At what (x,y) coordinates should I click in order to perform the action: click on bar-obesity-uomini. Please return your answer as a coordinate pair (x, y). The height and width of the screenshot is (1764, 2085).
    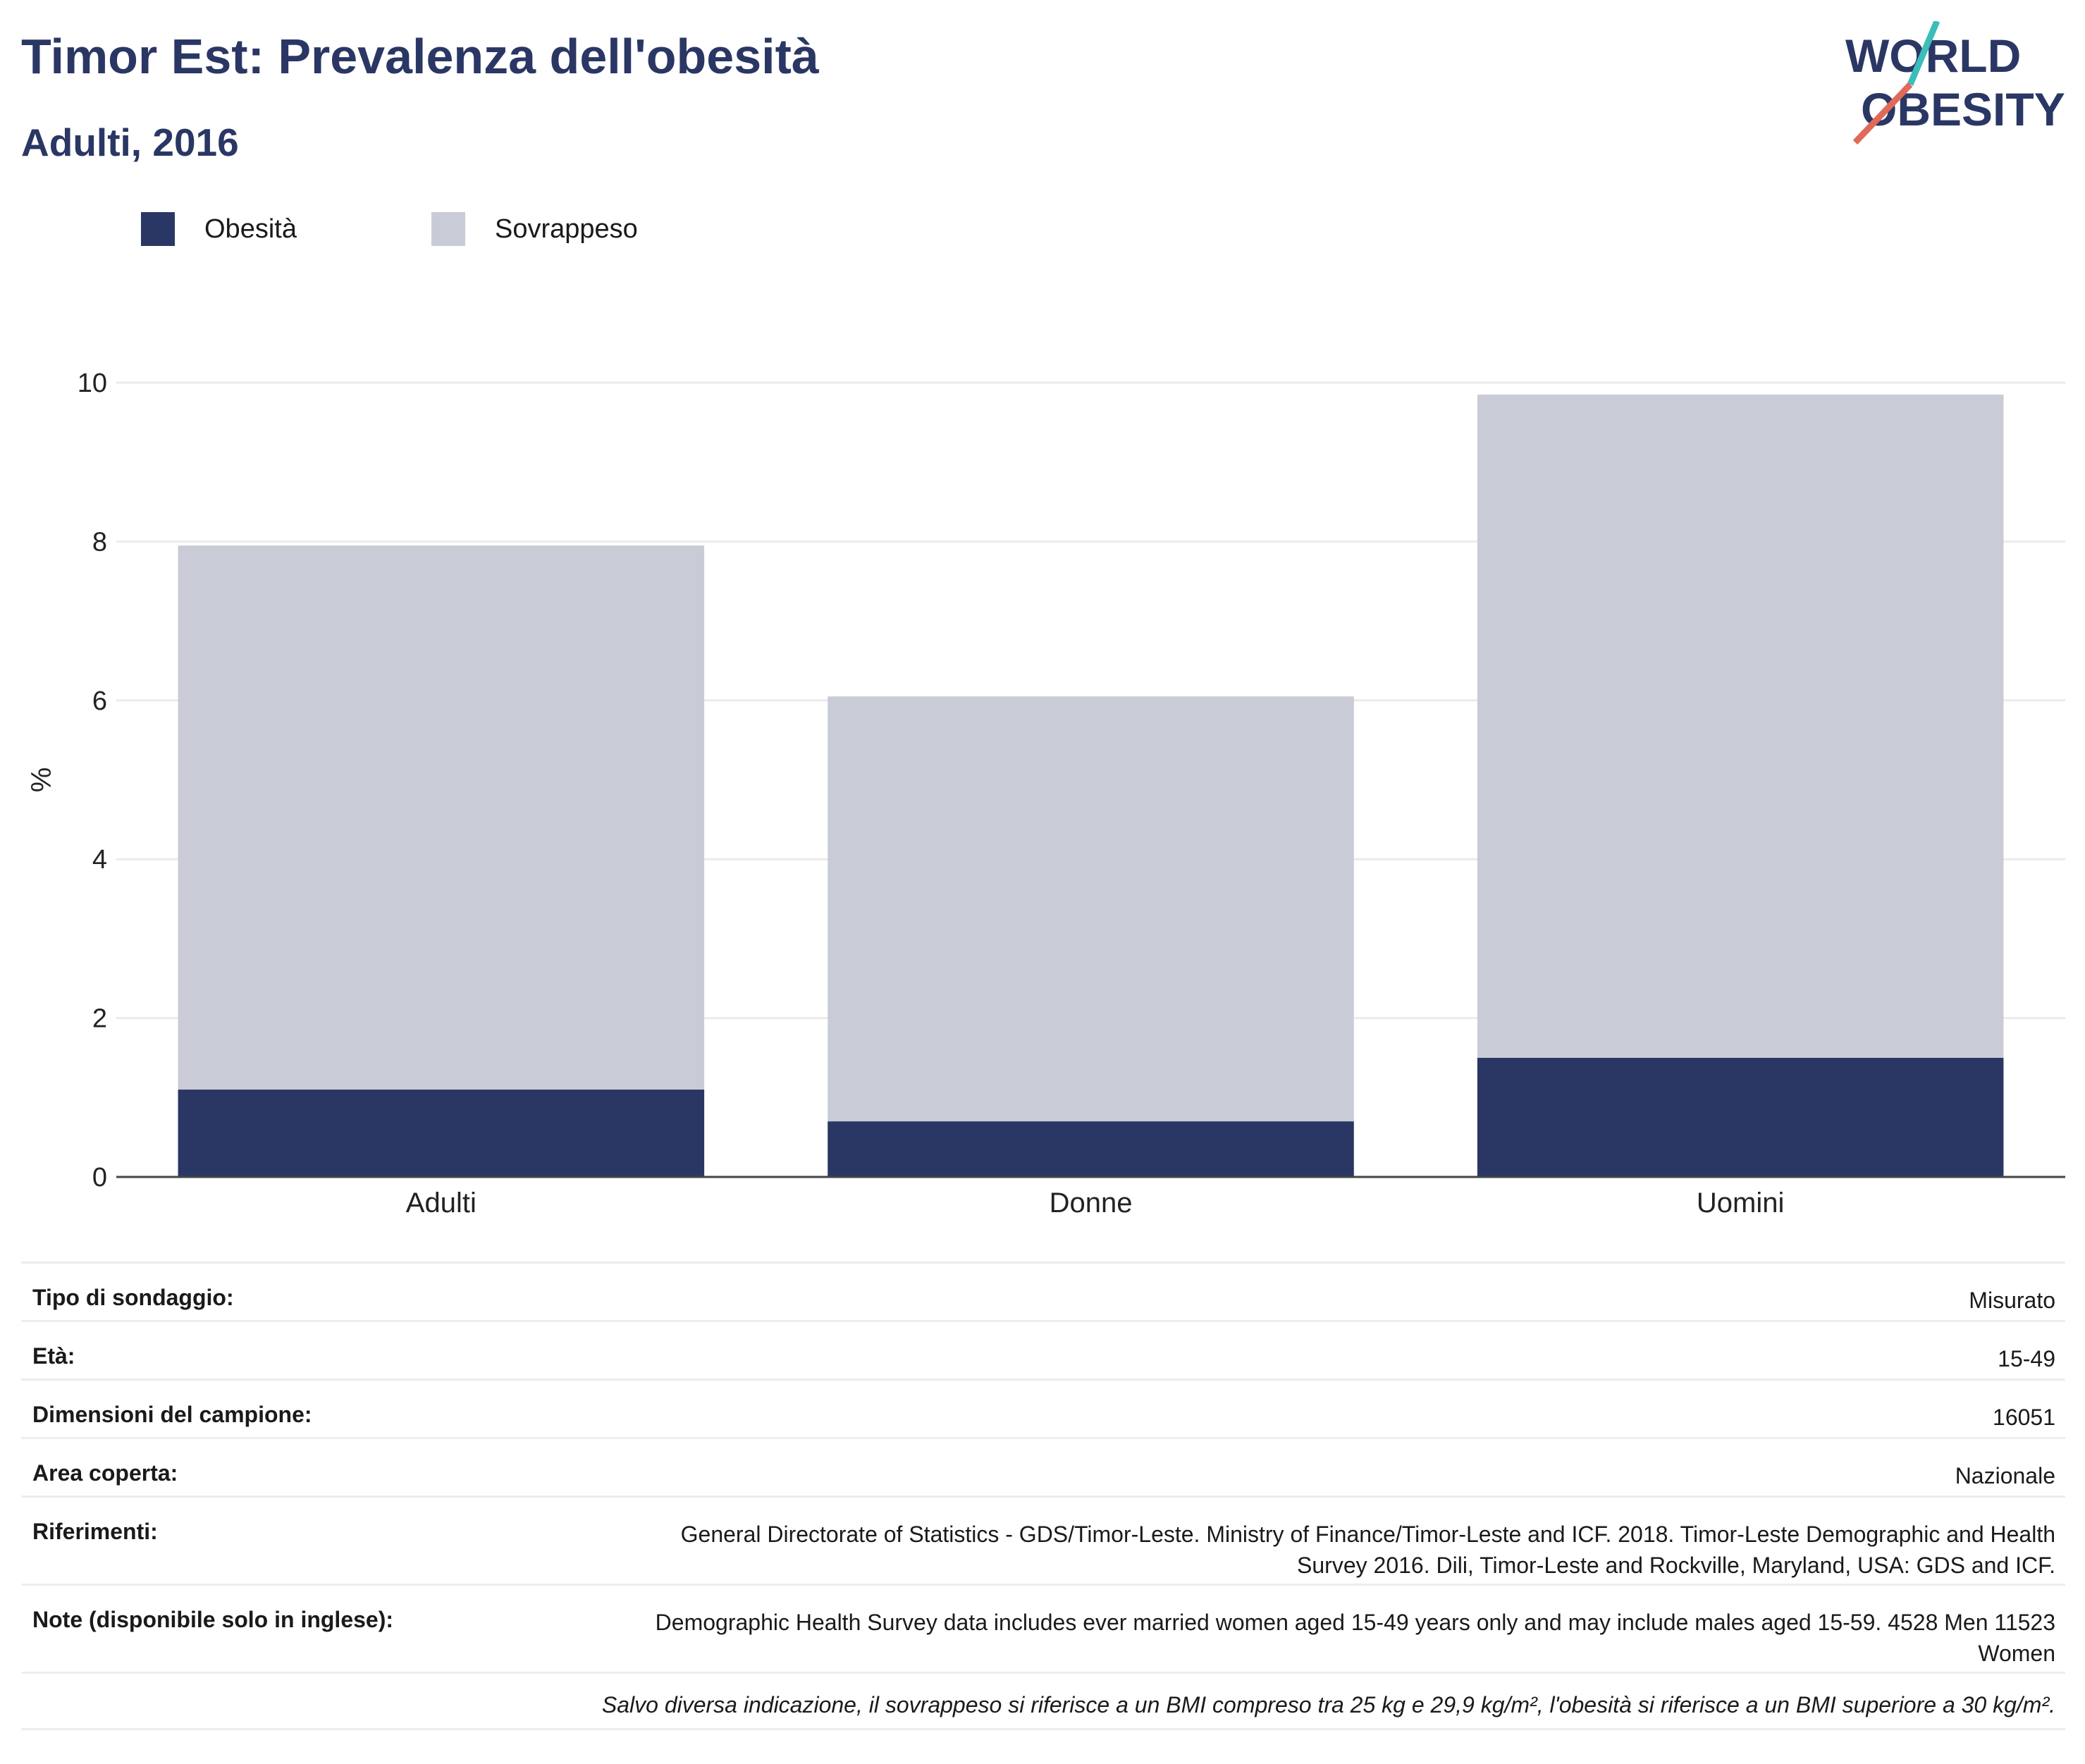
    Looking at the image, I should click on (1740, 1117).